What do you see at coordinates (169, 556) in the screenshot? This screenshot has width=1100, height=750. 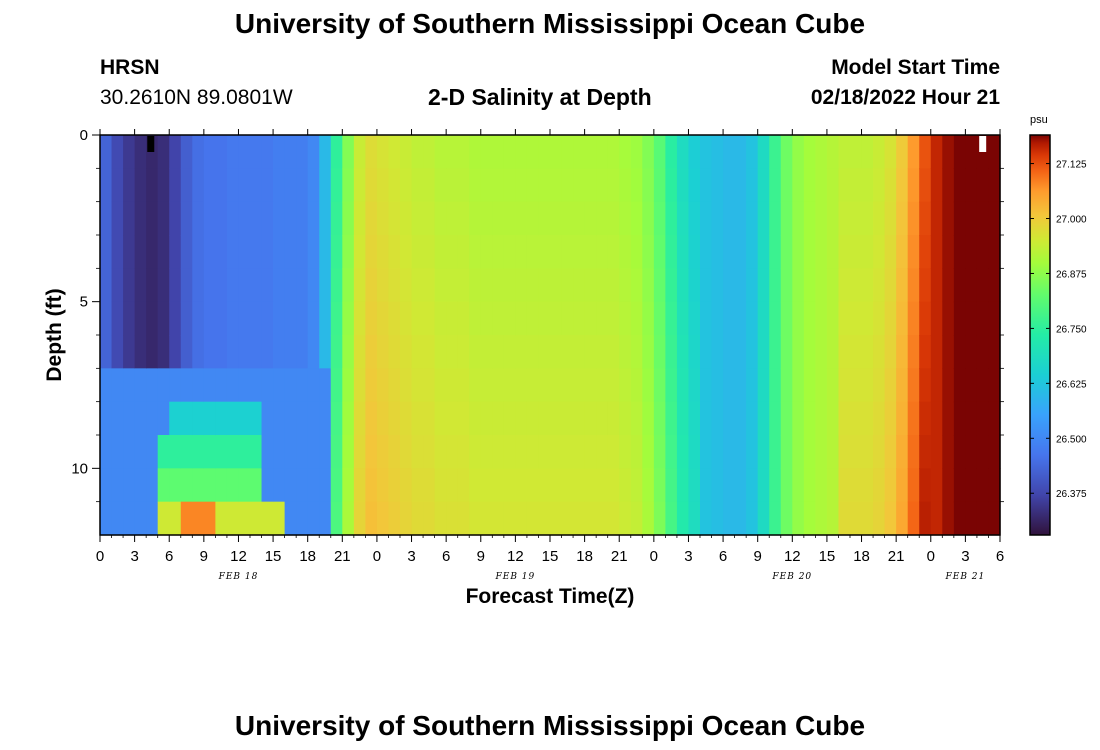 I see `x-tick-label: 6` at bounding box center [169, 556].